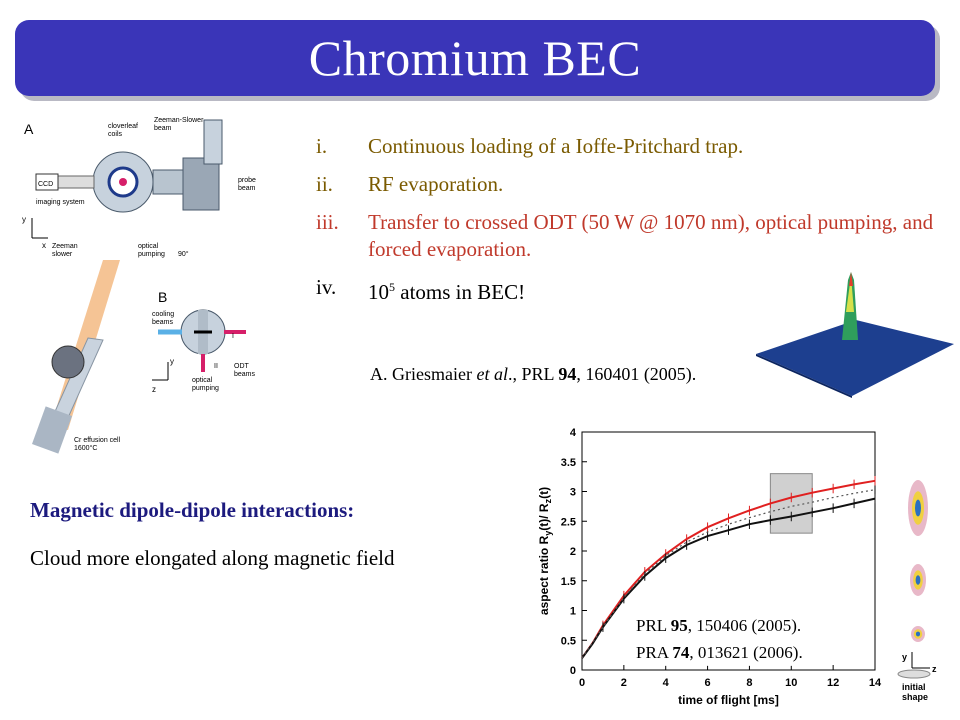 This screenshot has width=960, height=720. I want to click on odt-label-2: beams, so click(245, 374).